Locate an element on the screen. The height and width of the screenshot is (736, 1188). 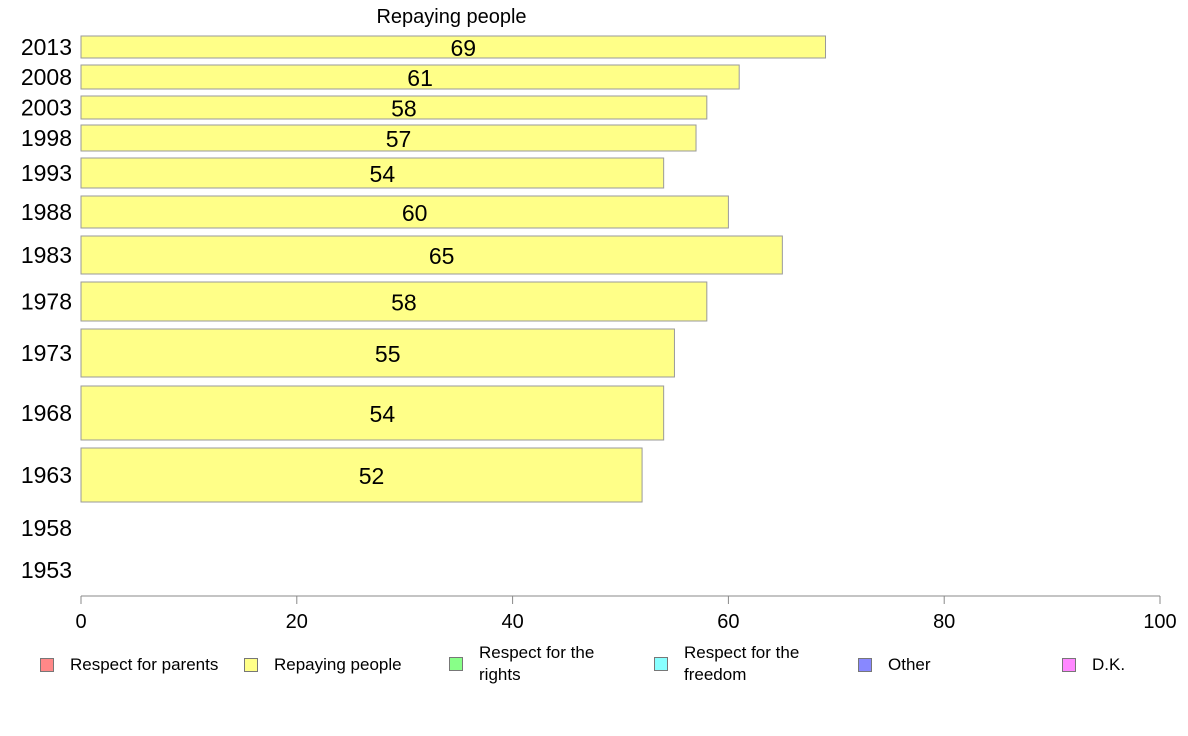
data-label: 61 is located at coordinates (420, 78).